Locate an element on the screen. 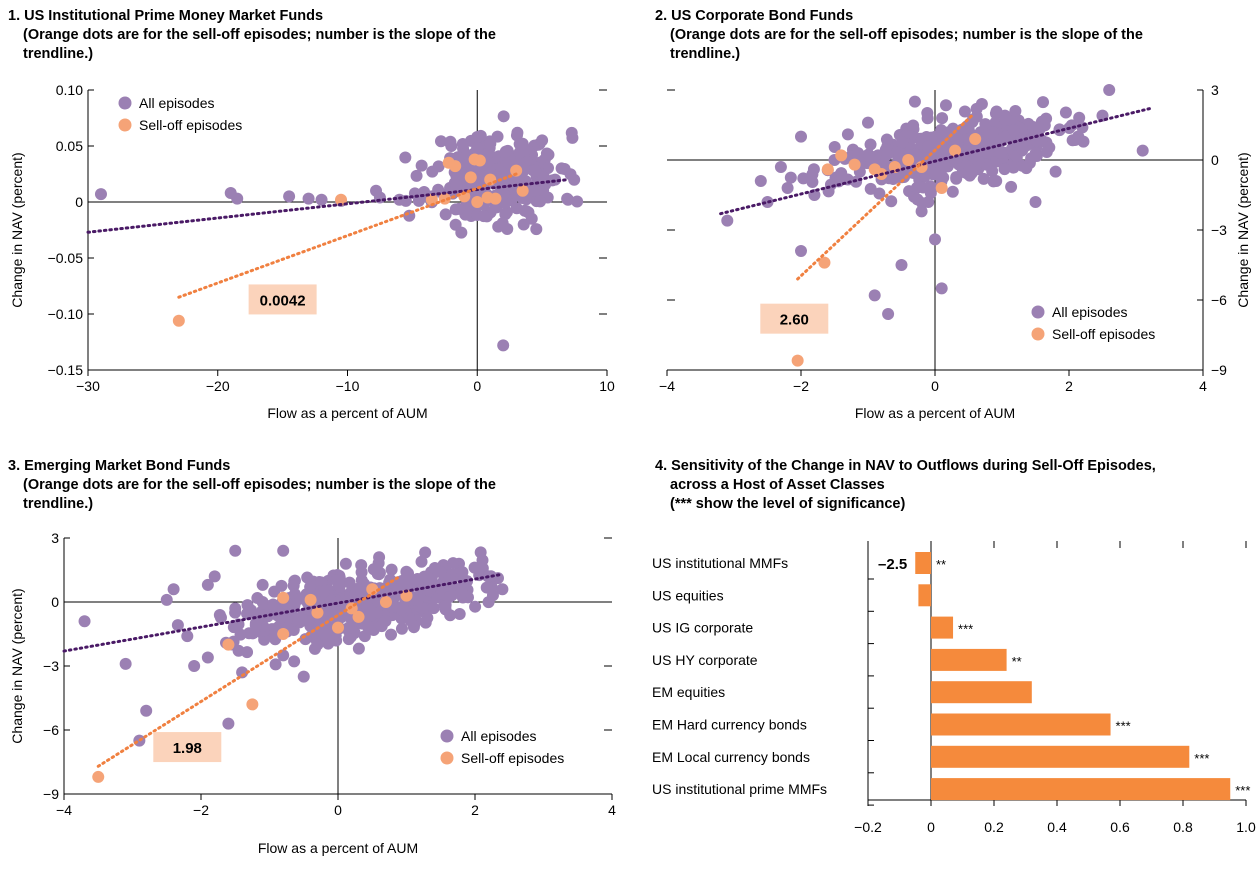 This screenshot has height=871, width=1260. x-tick-label: −10 is located at coordinates (348, 386).